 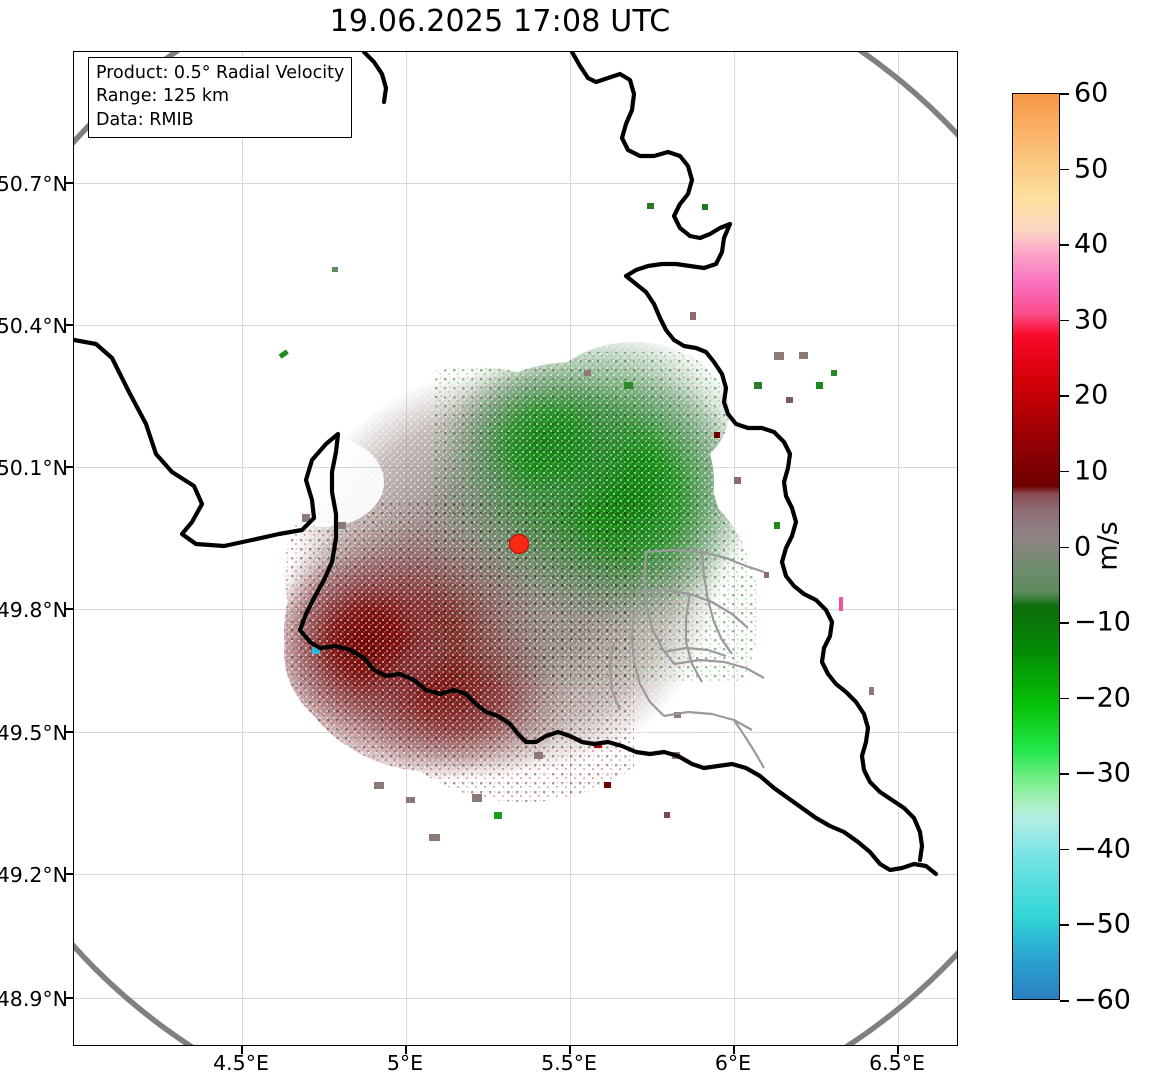 What do you see at coordinates (1091, 93) in the screenshot?
I see `colorbar-label-0: 60` at bounding box center [1091, 93].